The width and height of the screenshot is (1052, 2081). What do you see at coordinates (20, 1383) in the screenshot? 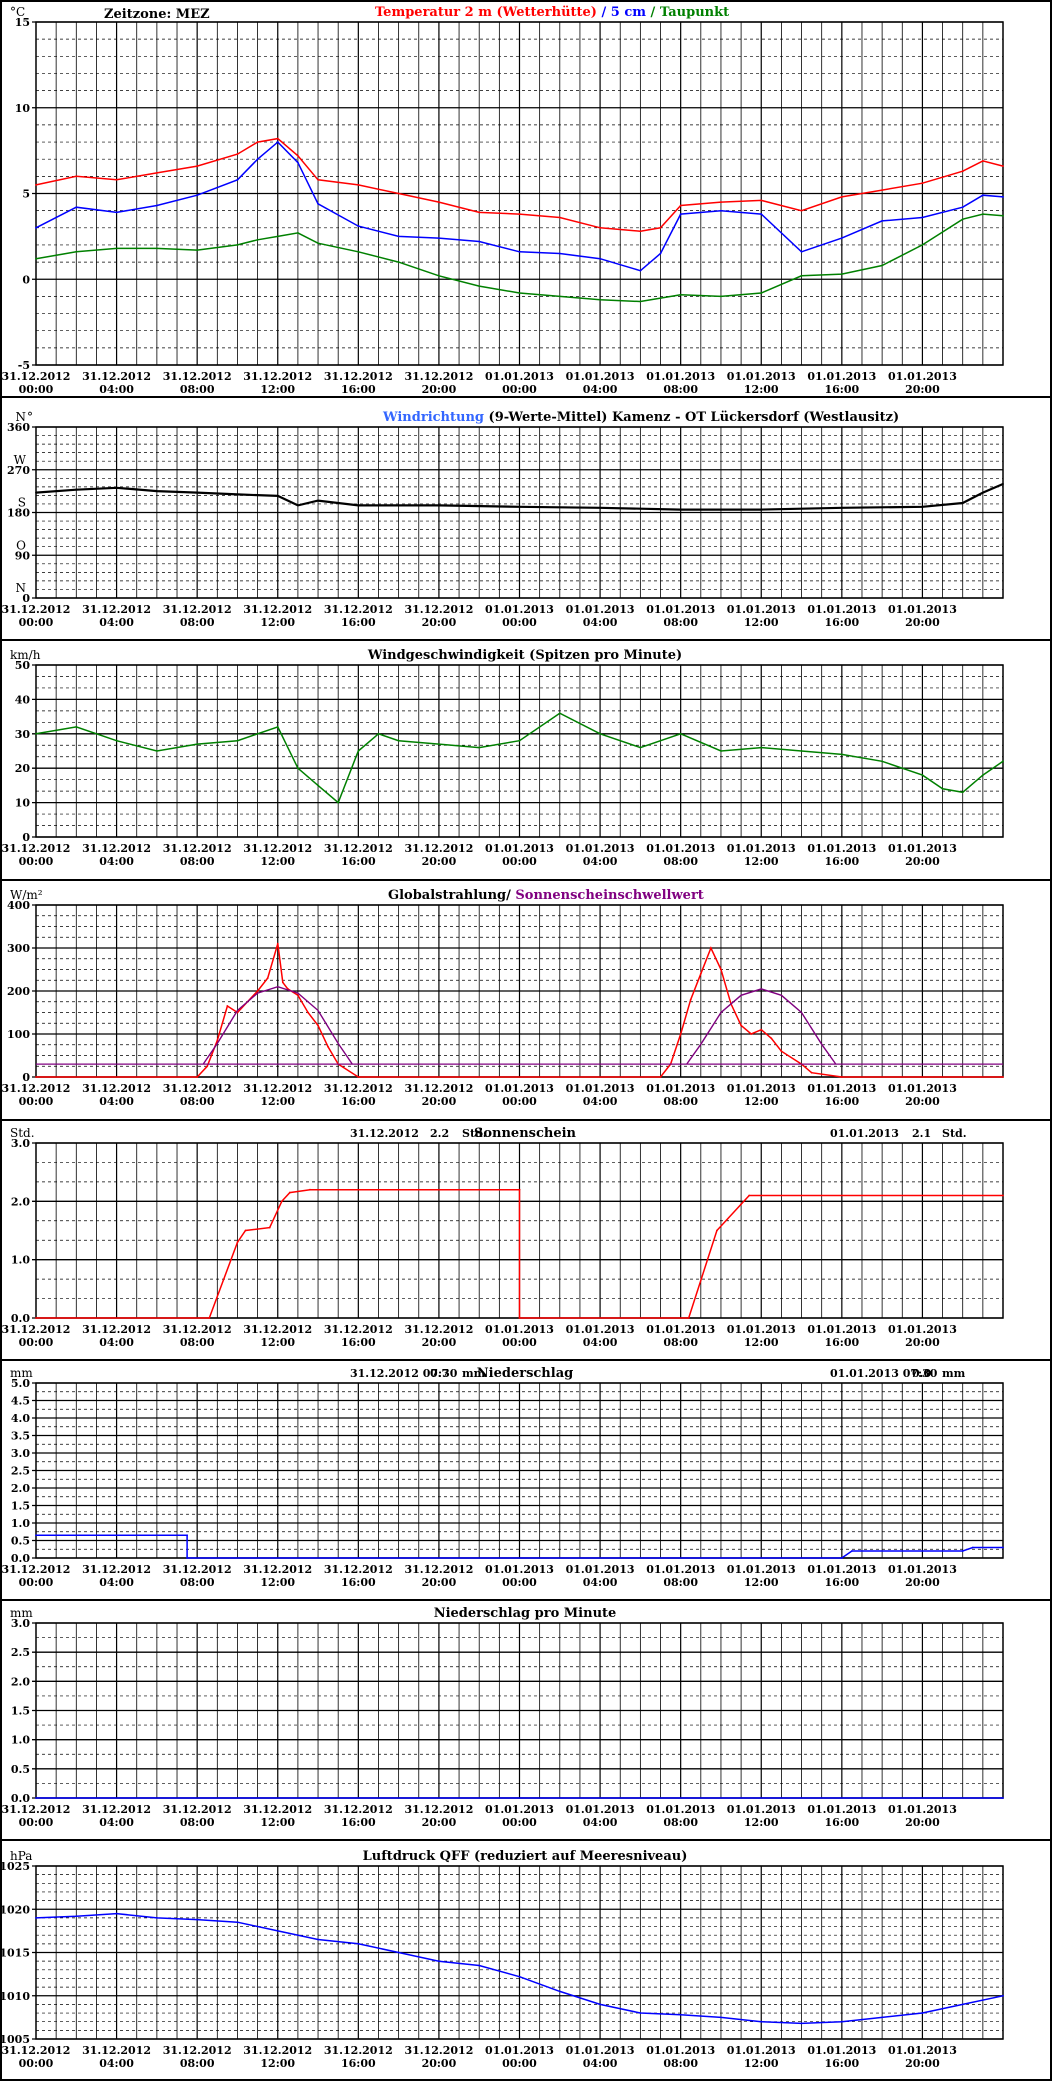
I see `y-tick-label: 5.0` at bounding box center [20, 1383].